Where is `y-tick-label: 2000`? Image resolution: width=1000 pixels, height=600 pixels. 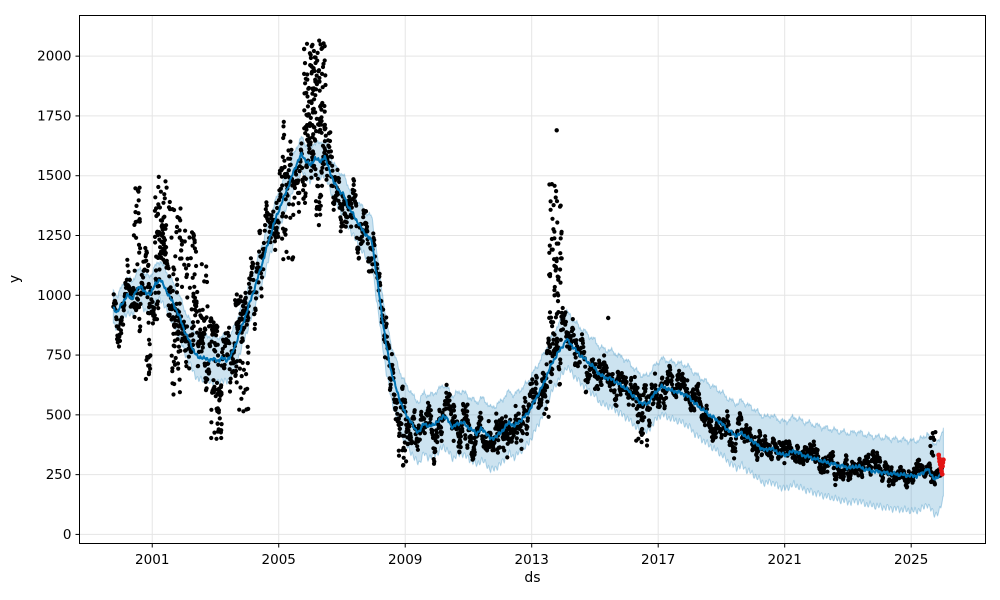 y-tick-label: 2000 is located at coordinates (54, 57).